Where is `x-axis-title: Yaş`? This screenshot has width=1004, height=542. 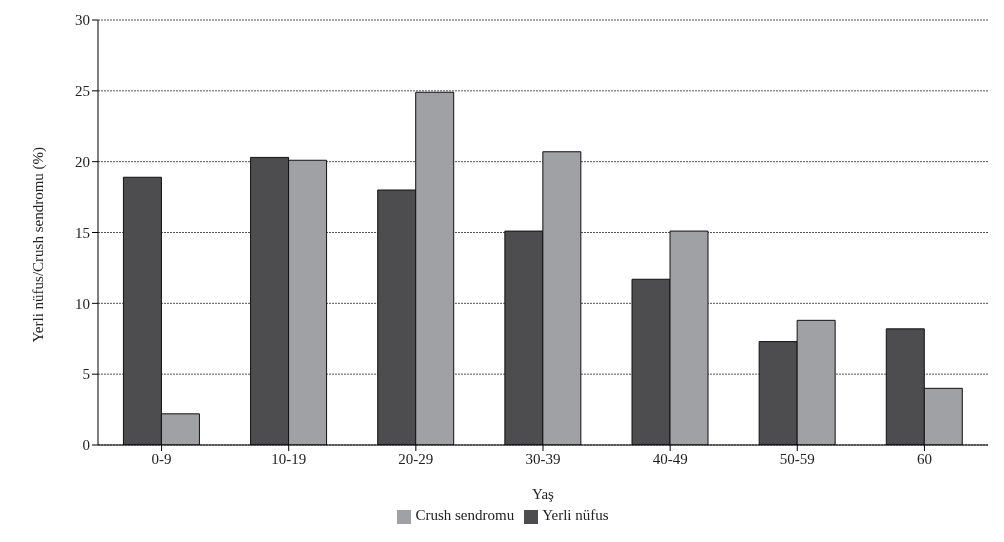
x-axis-title: Yaş is located at coordinates (543, 494).